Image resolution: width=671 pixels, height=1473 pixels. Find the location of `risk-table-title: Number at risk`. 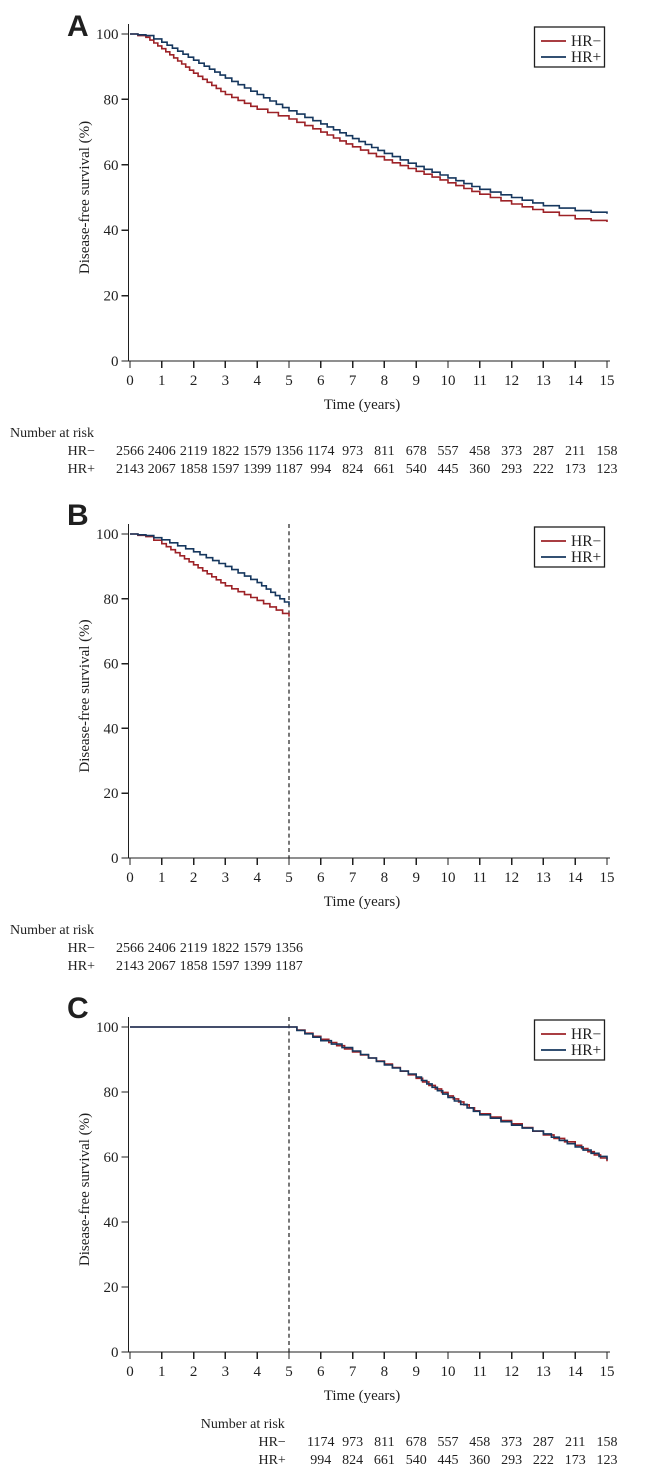

risk-table-title: Number at risk is located at coordinates (52, 930).